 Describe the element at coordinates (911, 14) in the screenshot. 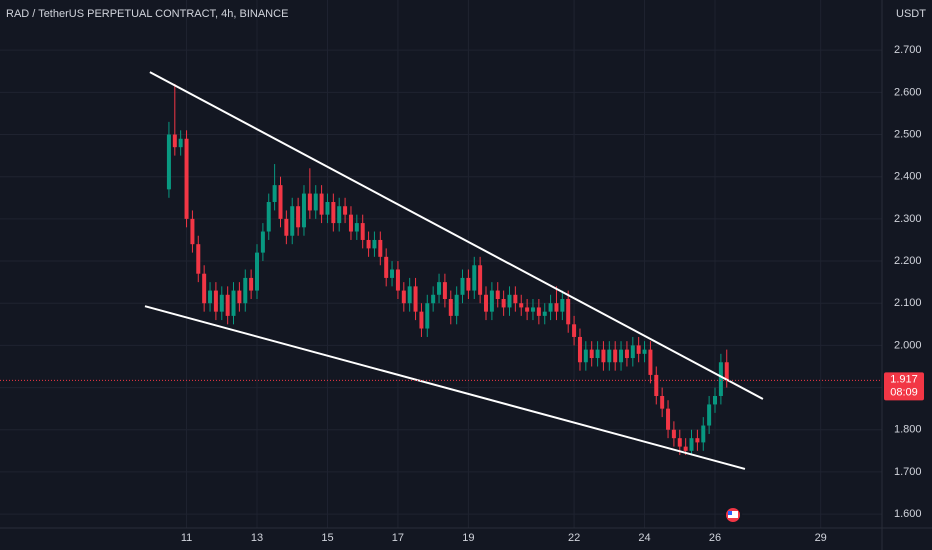

I see `y-axis-label: USDT` at that location.